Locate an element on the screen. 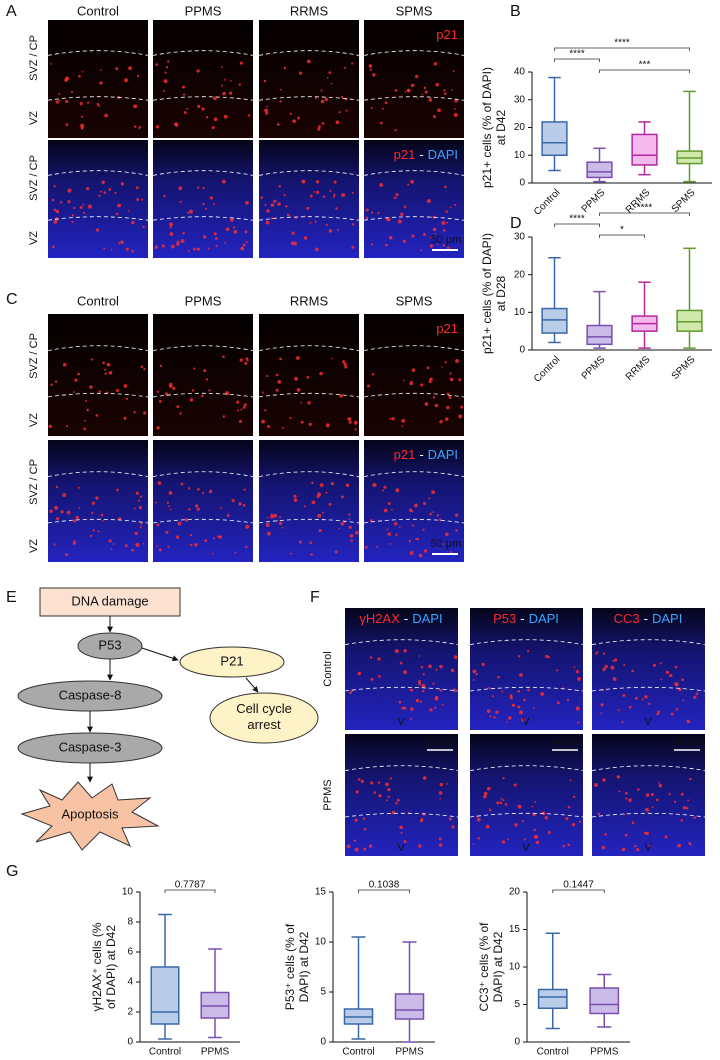 Image resolution: width=720 pixels, height=1060 pixels. column-header: SPMS is located at coordinates (414, 300).